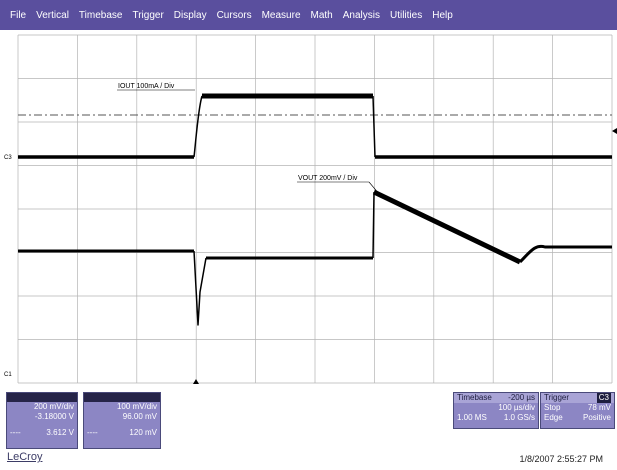  I want to click on timebase-samples: 1.00 MS, so click(472, 417).